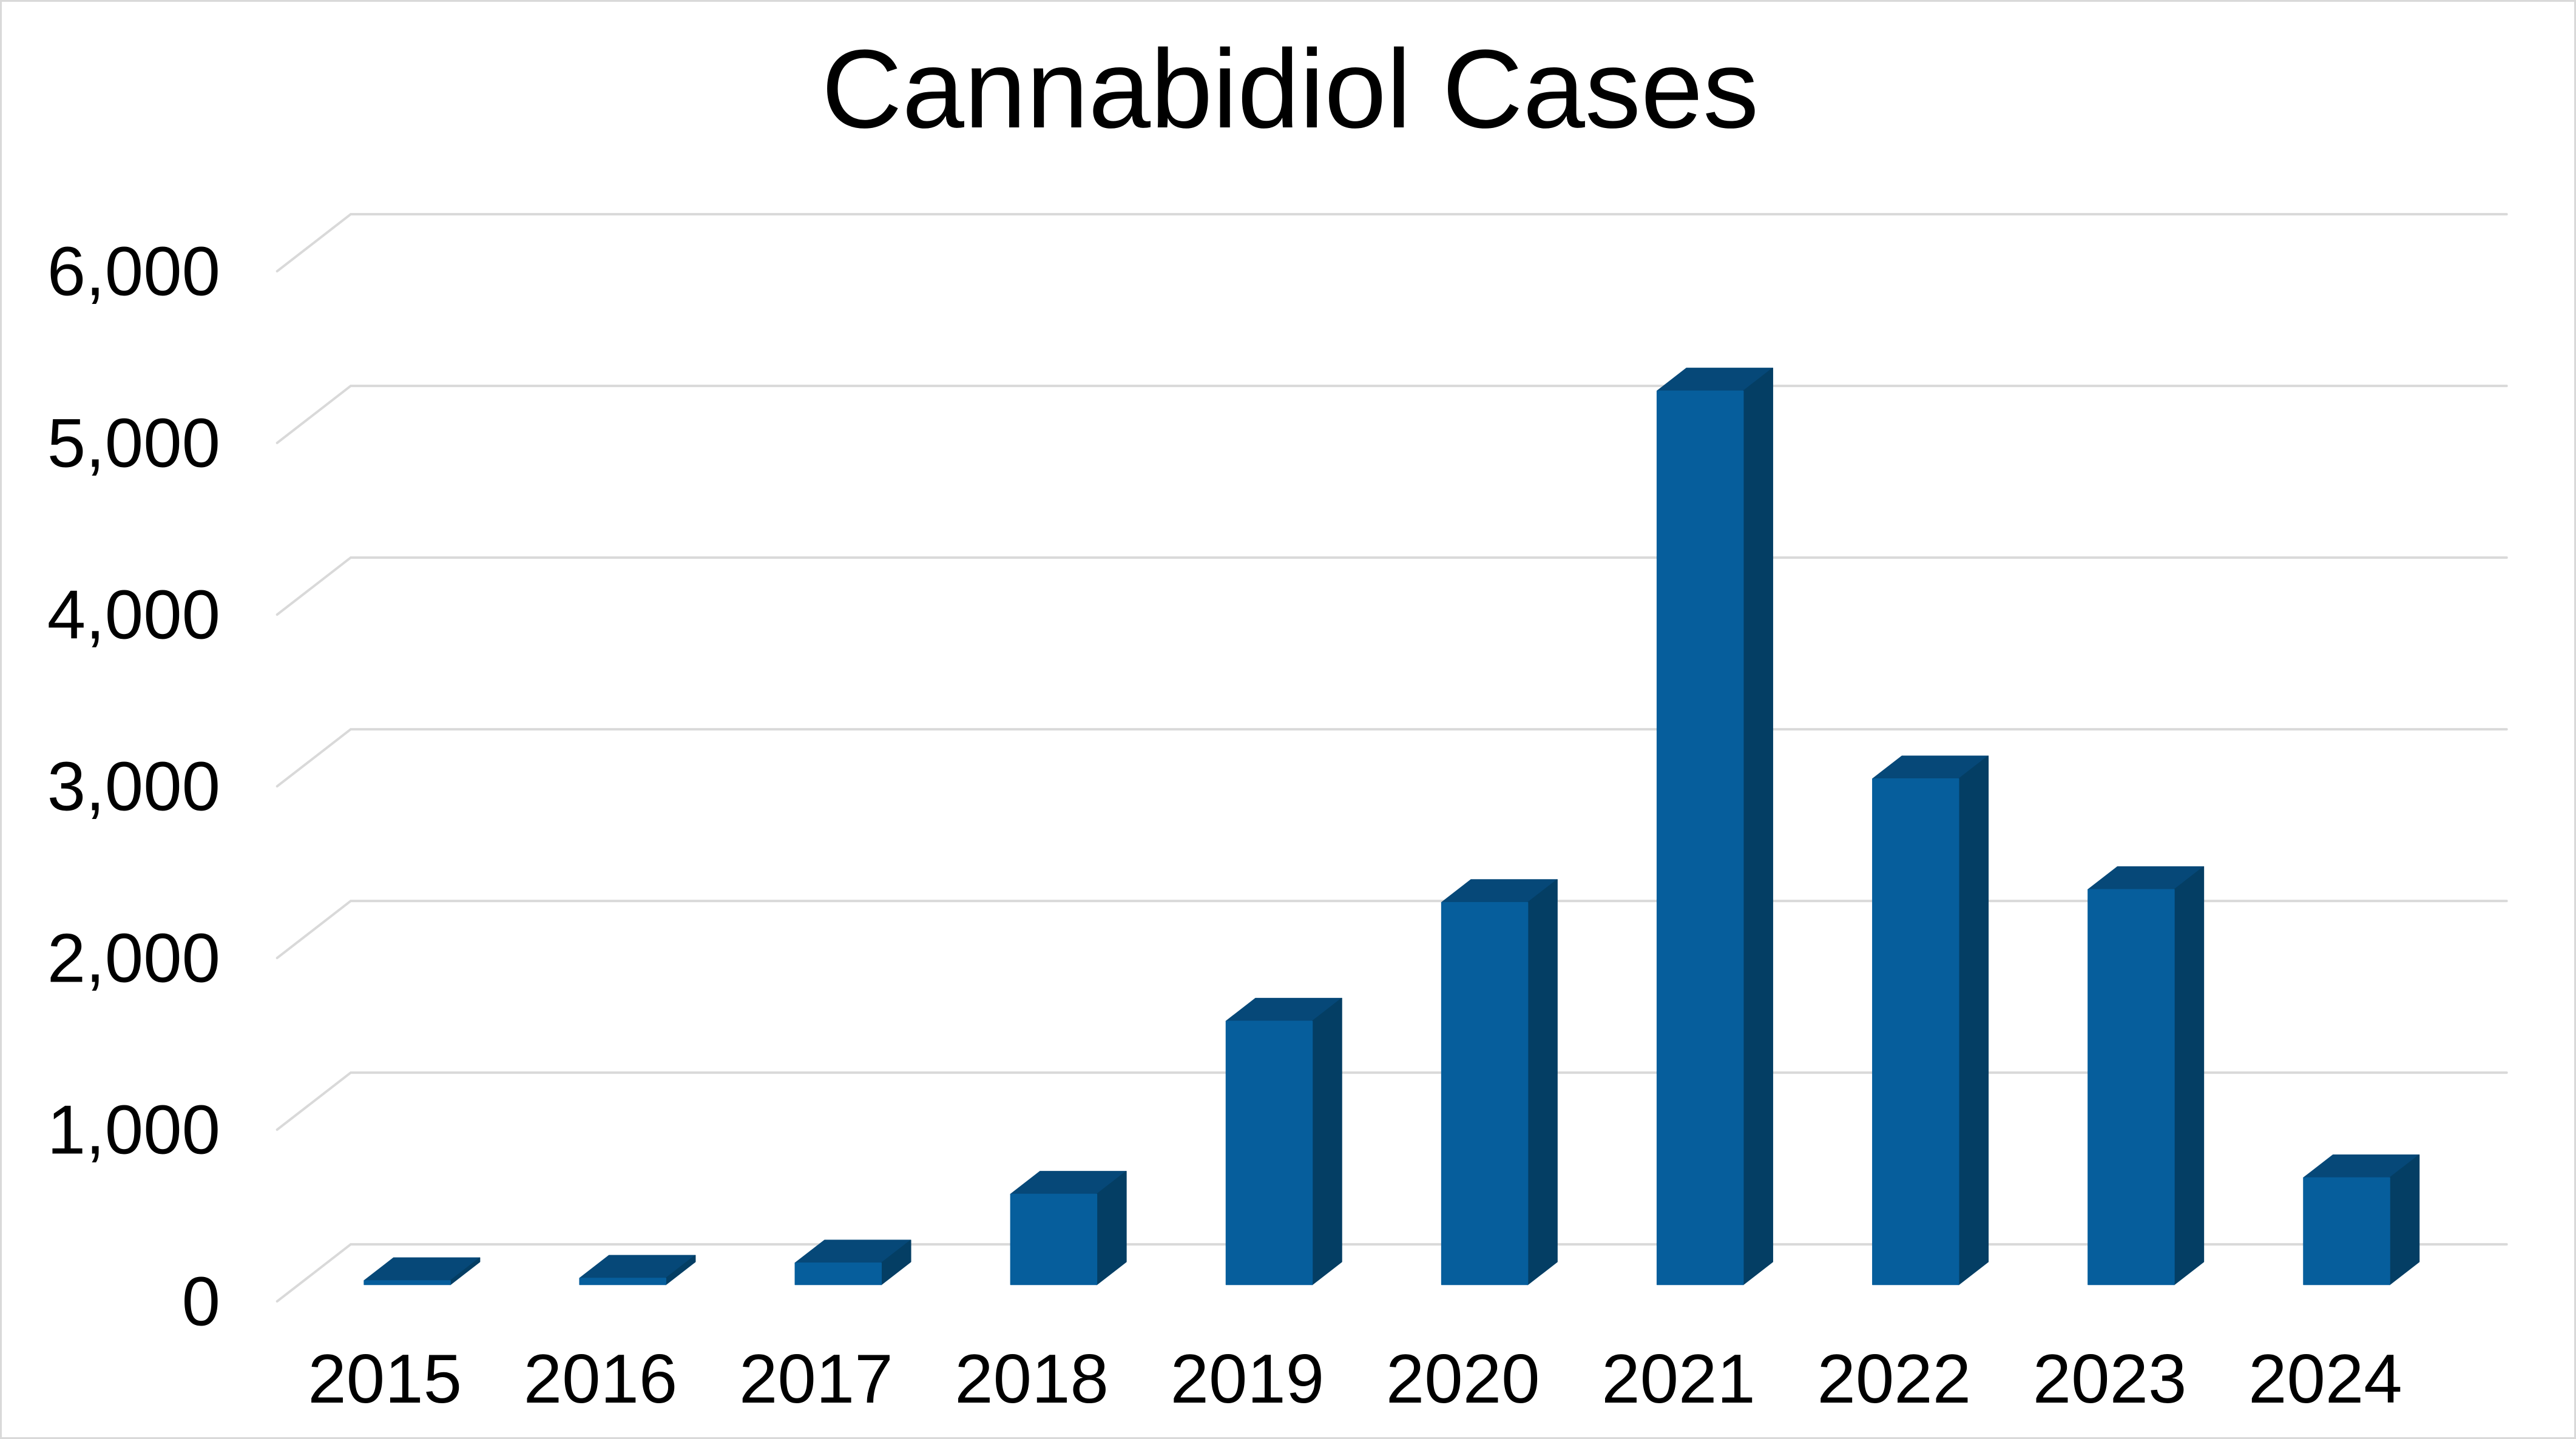 The image size is (2576, 1439). I want to click on svg-text: 5,000, so click(133, 443).